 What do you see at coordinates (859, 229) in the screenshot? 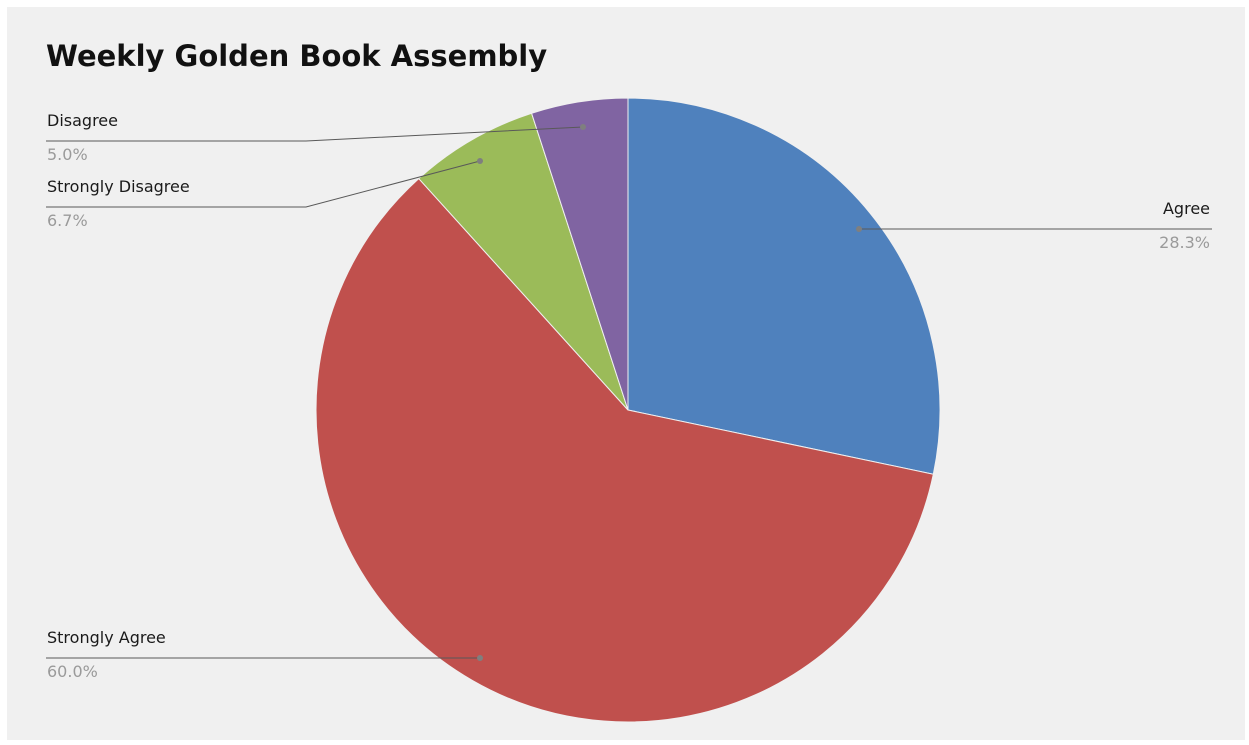
I see `leader-dot-agree` at bounding box center [859, 229].